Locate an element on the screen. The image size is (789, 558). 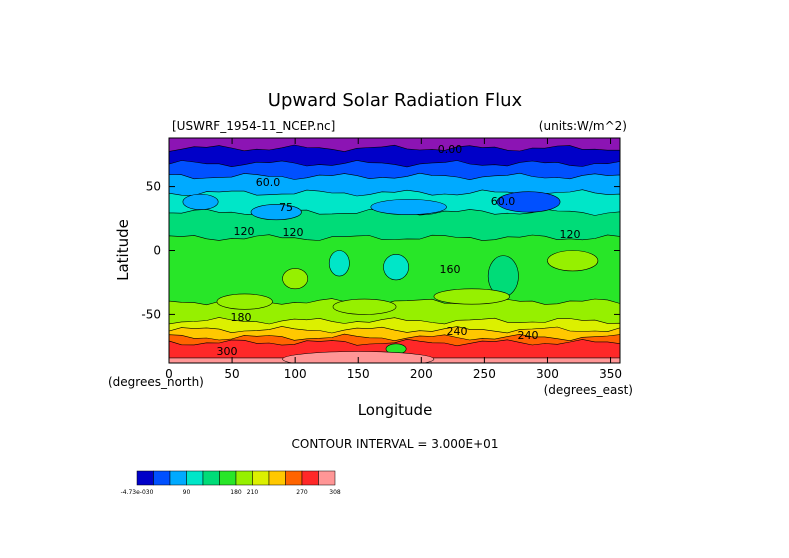
chart-title: Upward Solar Radiation Flux is located at coordinates (395, 100).